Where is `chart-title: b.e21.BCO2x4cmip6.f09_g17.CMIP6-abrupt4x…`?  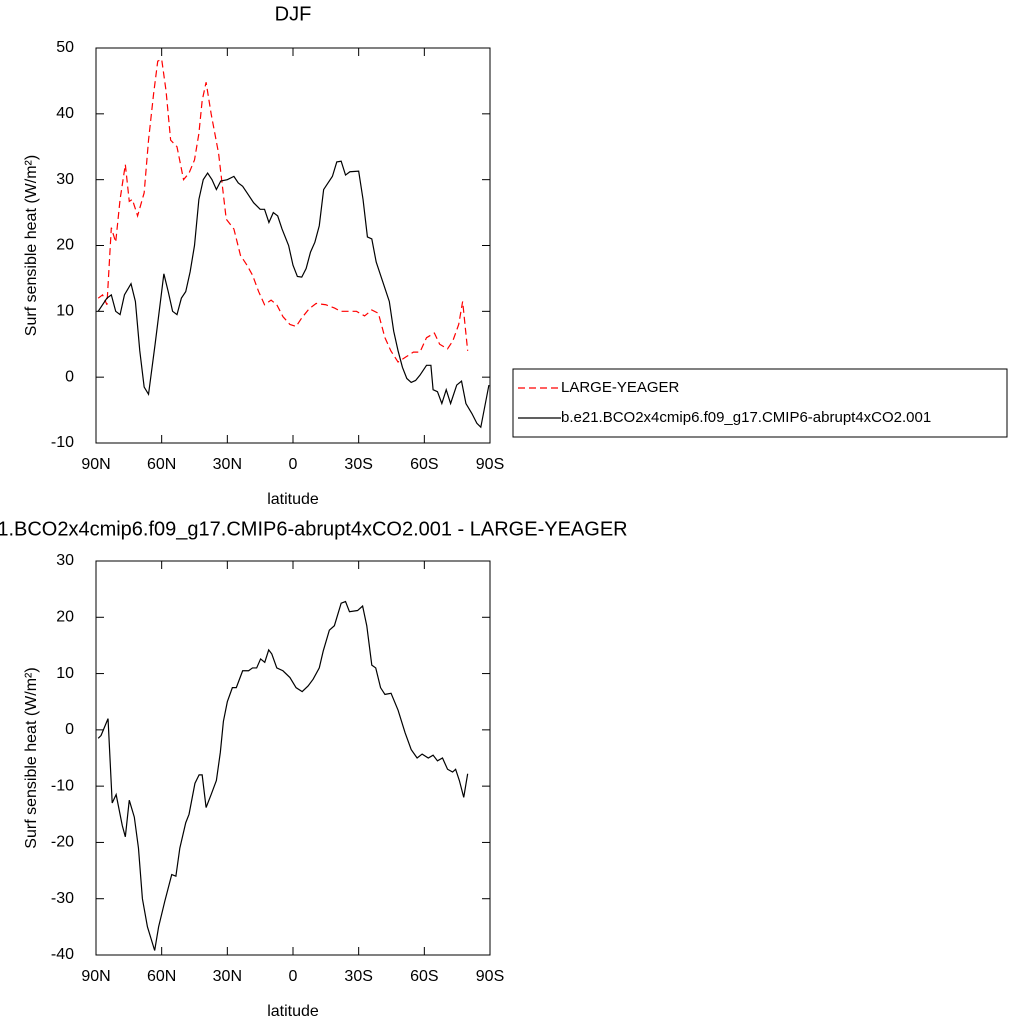 chart-title: b.e21.BCO2x4cmip6.f09_g17.CMIP6-abrupt4x… is located at coordinates (314, 529).